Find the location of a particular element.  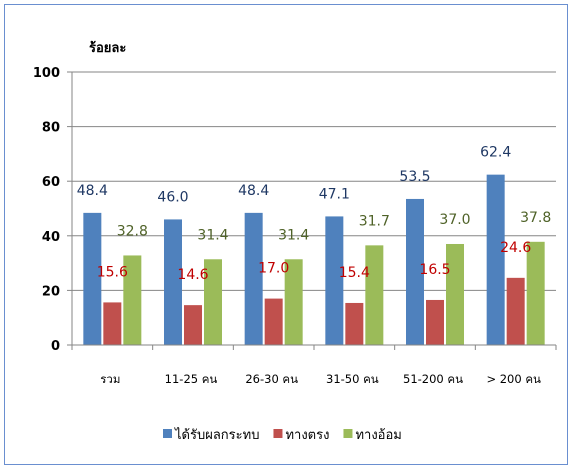

y-axis-unit-label: ร้อยละ is located at coordinates (107, 48).